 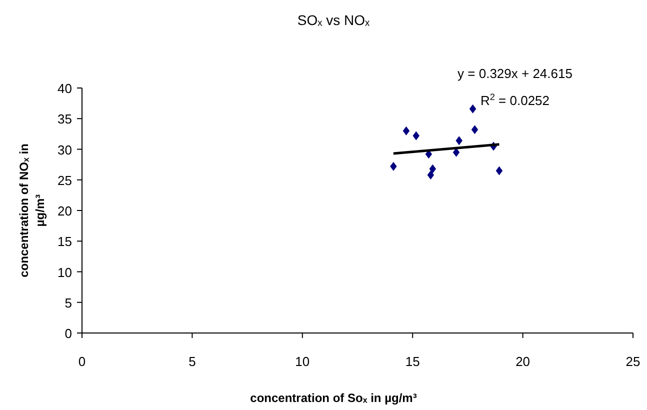 I want to click on x-tick-label: 15, so click(x=412, y=361).